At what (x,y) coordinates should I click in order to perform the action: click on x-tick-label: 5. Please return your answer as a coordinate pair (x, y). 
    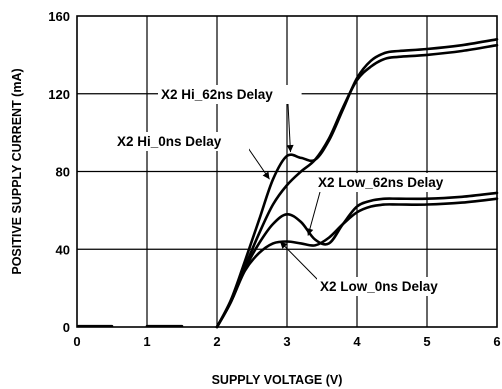
    Looking at the image, I should click on (426, 341).